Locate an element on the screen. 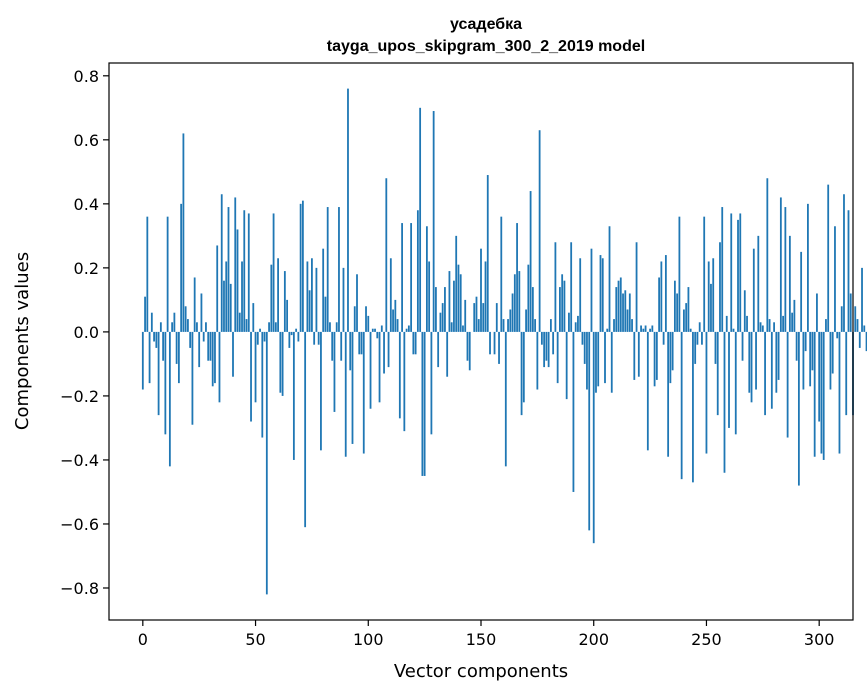 This screenshot has width=867, height=696. y-axis-ticks: −0.8 −0.6 −0.4 −0.2 0.0 0.2 0.4 0.6 0.8 is located at coordinates (84, 332).